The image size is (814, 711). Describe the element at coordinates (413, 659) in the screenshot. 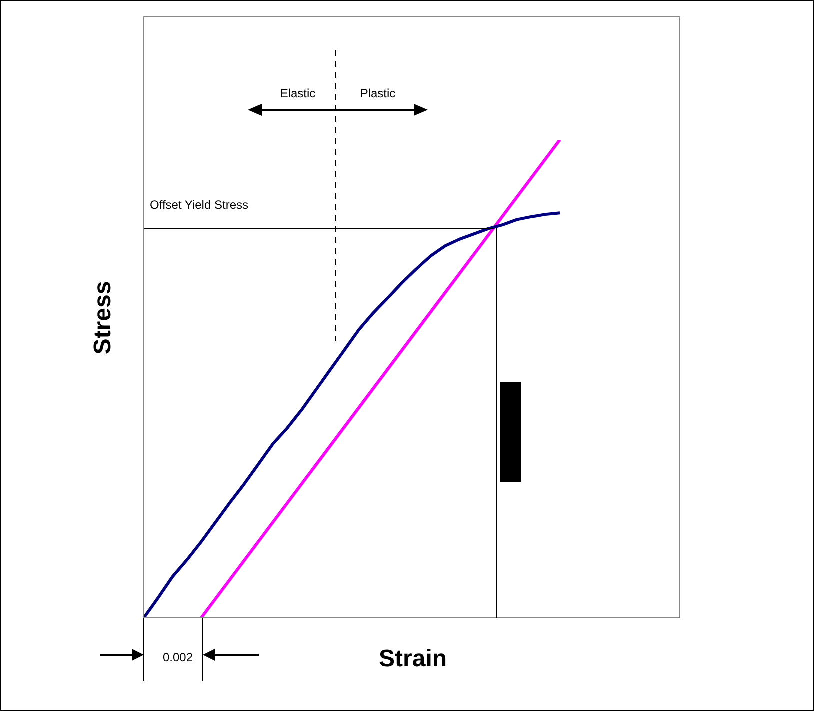

I see `x-axis-title: Strain` at that location.